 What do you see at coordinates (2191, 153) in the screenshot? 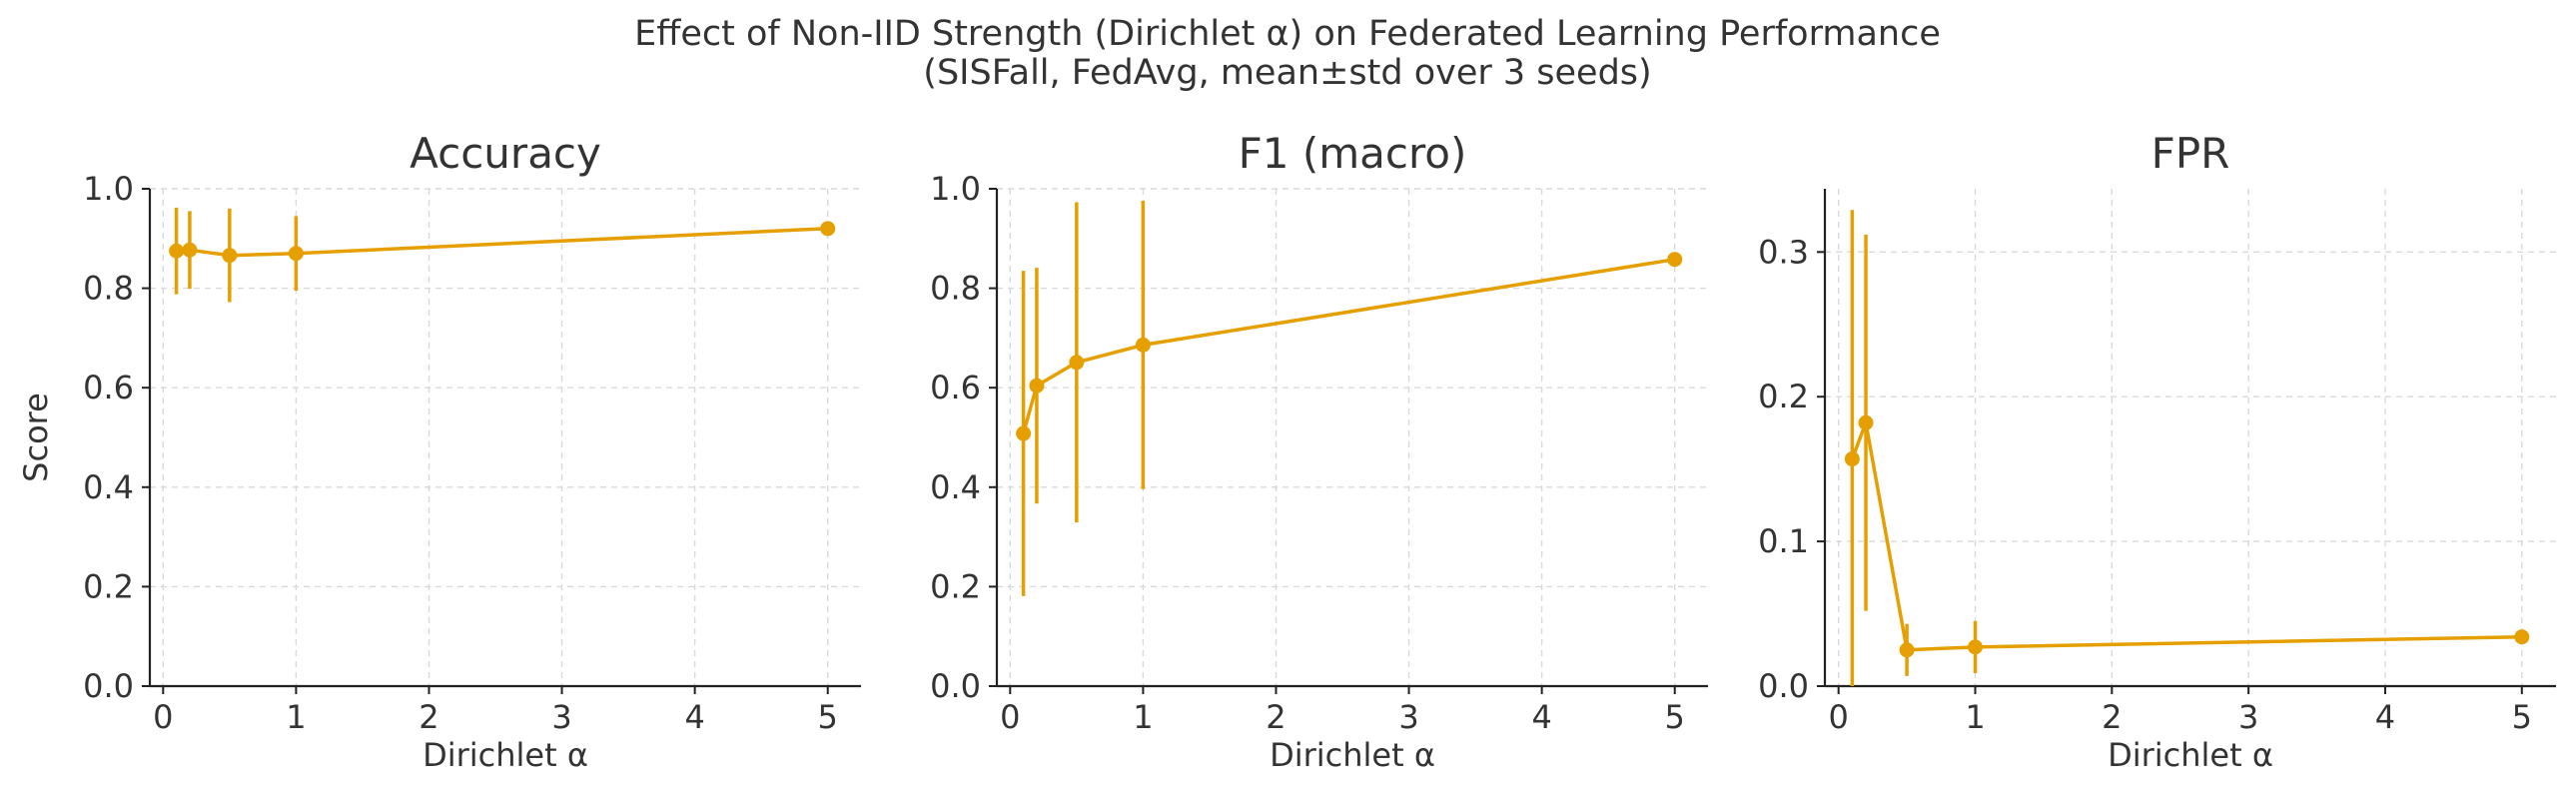
I see `fpr-title: FPR` at bounding box center [2191, 153].